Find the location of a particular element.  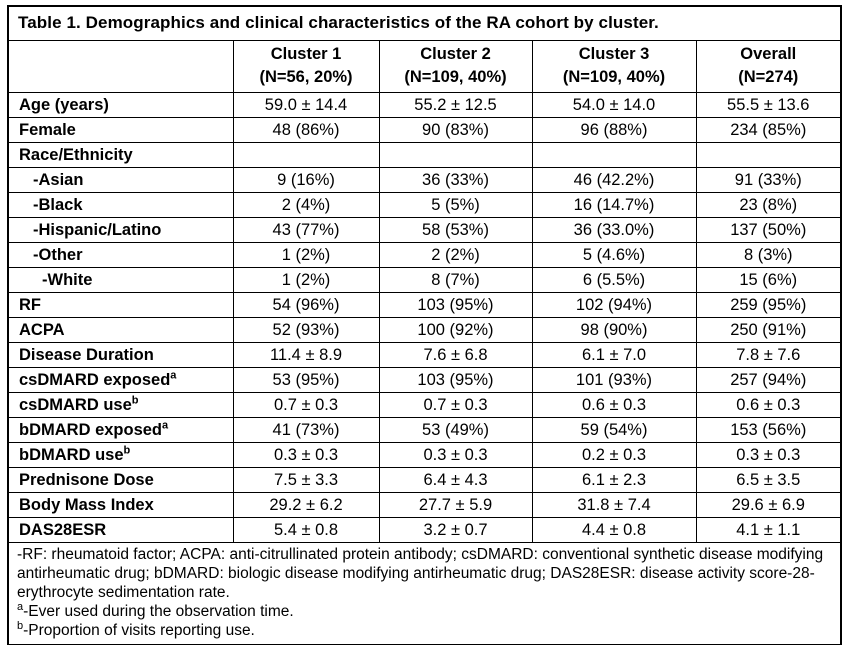

column-header-line1: Cluster 2 is located at coordinates (455, 54).